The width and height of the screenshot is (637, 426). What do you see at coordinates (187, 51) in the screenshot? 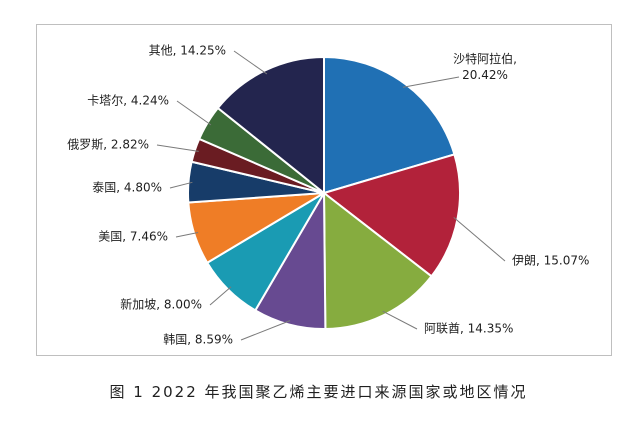
I see `slice-label-10: 其他, 14.25%` at bounding box center [187, 51].